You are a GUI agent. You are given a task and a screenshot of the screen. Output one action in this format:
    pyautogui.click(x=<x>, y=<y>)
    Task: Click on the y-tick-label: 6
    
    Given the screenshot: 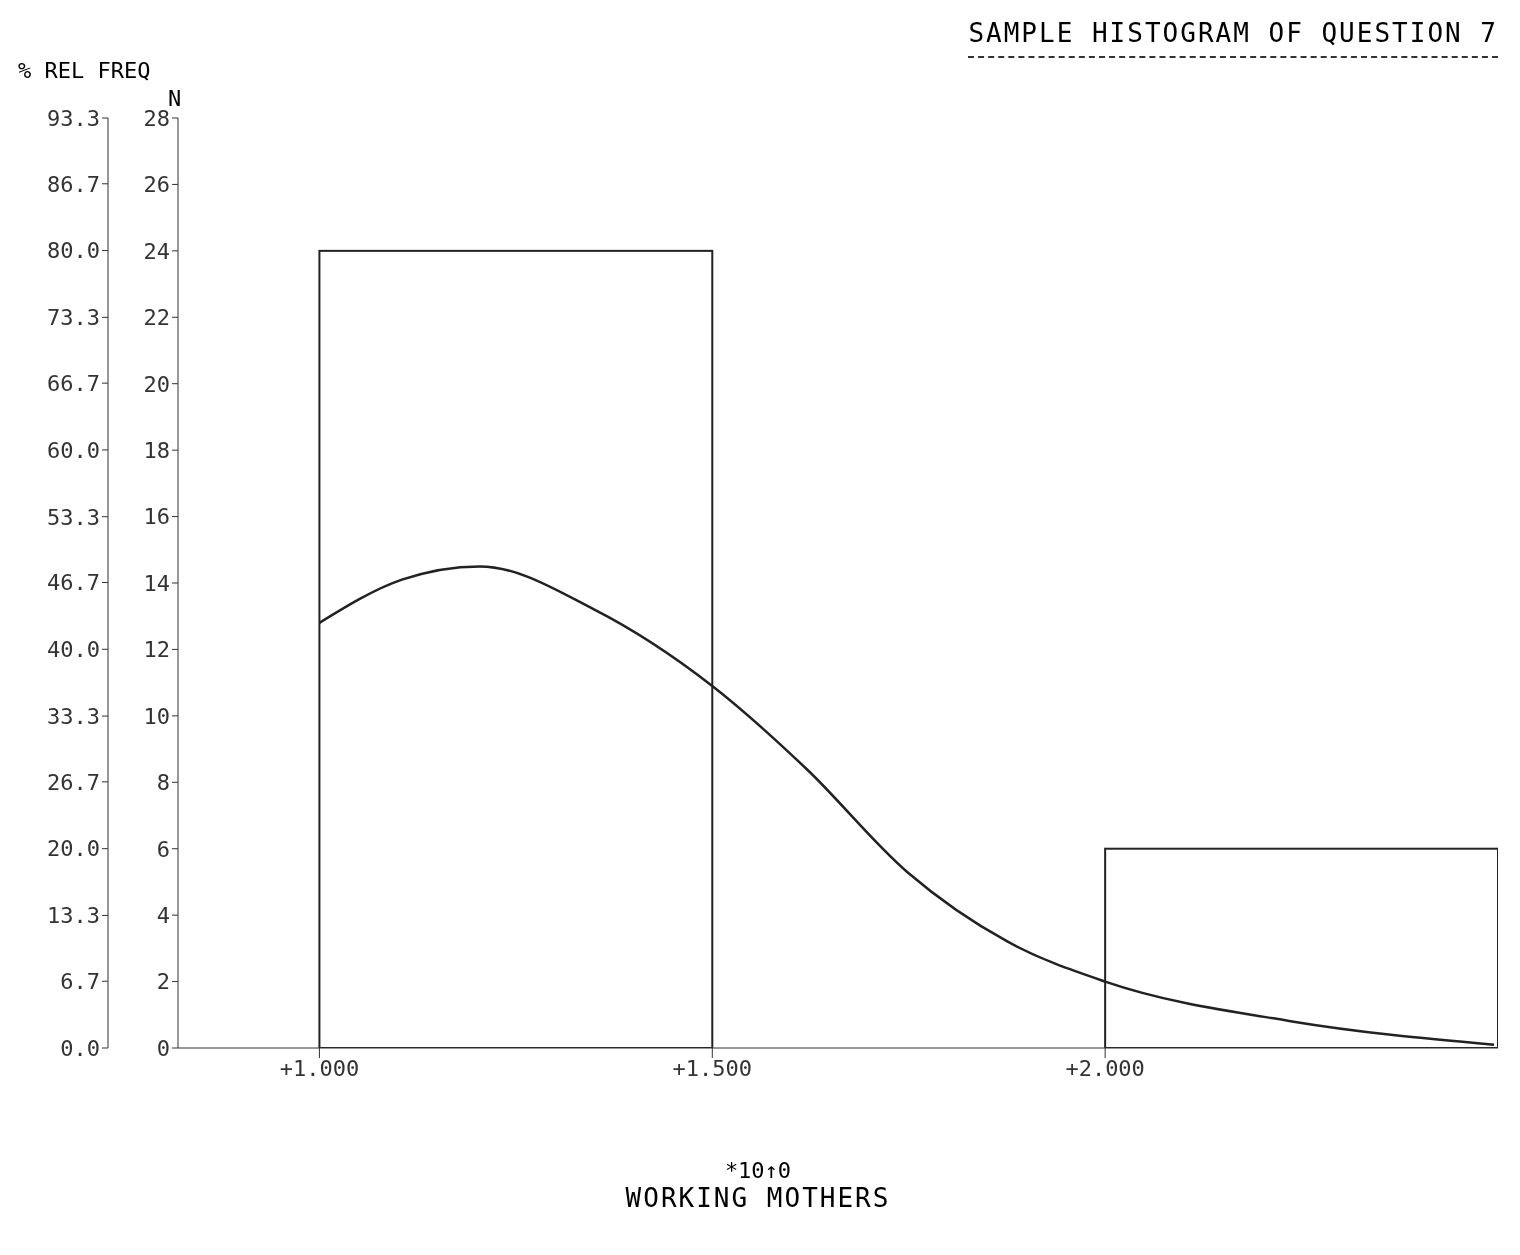 What is the action you would take?
    pyautogui.click(x=163, y=849)
    